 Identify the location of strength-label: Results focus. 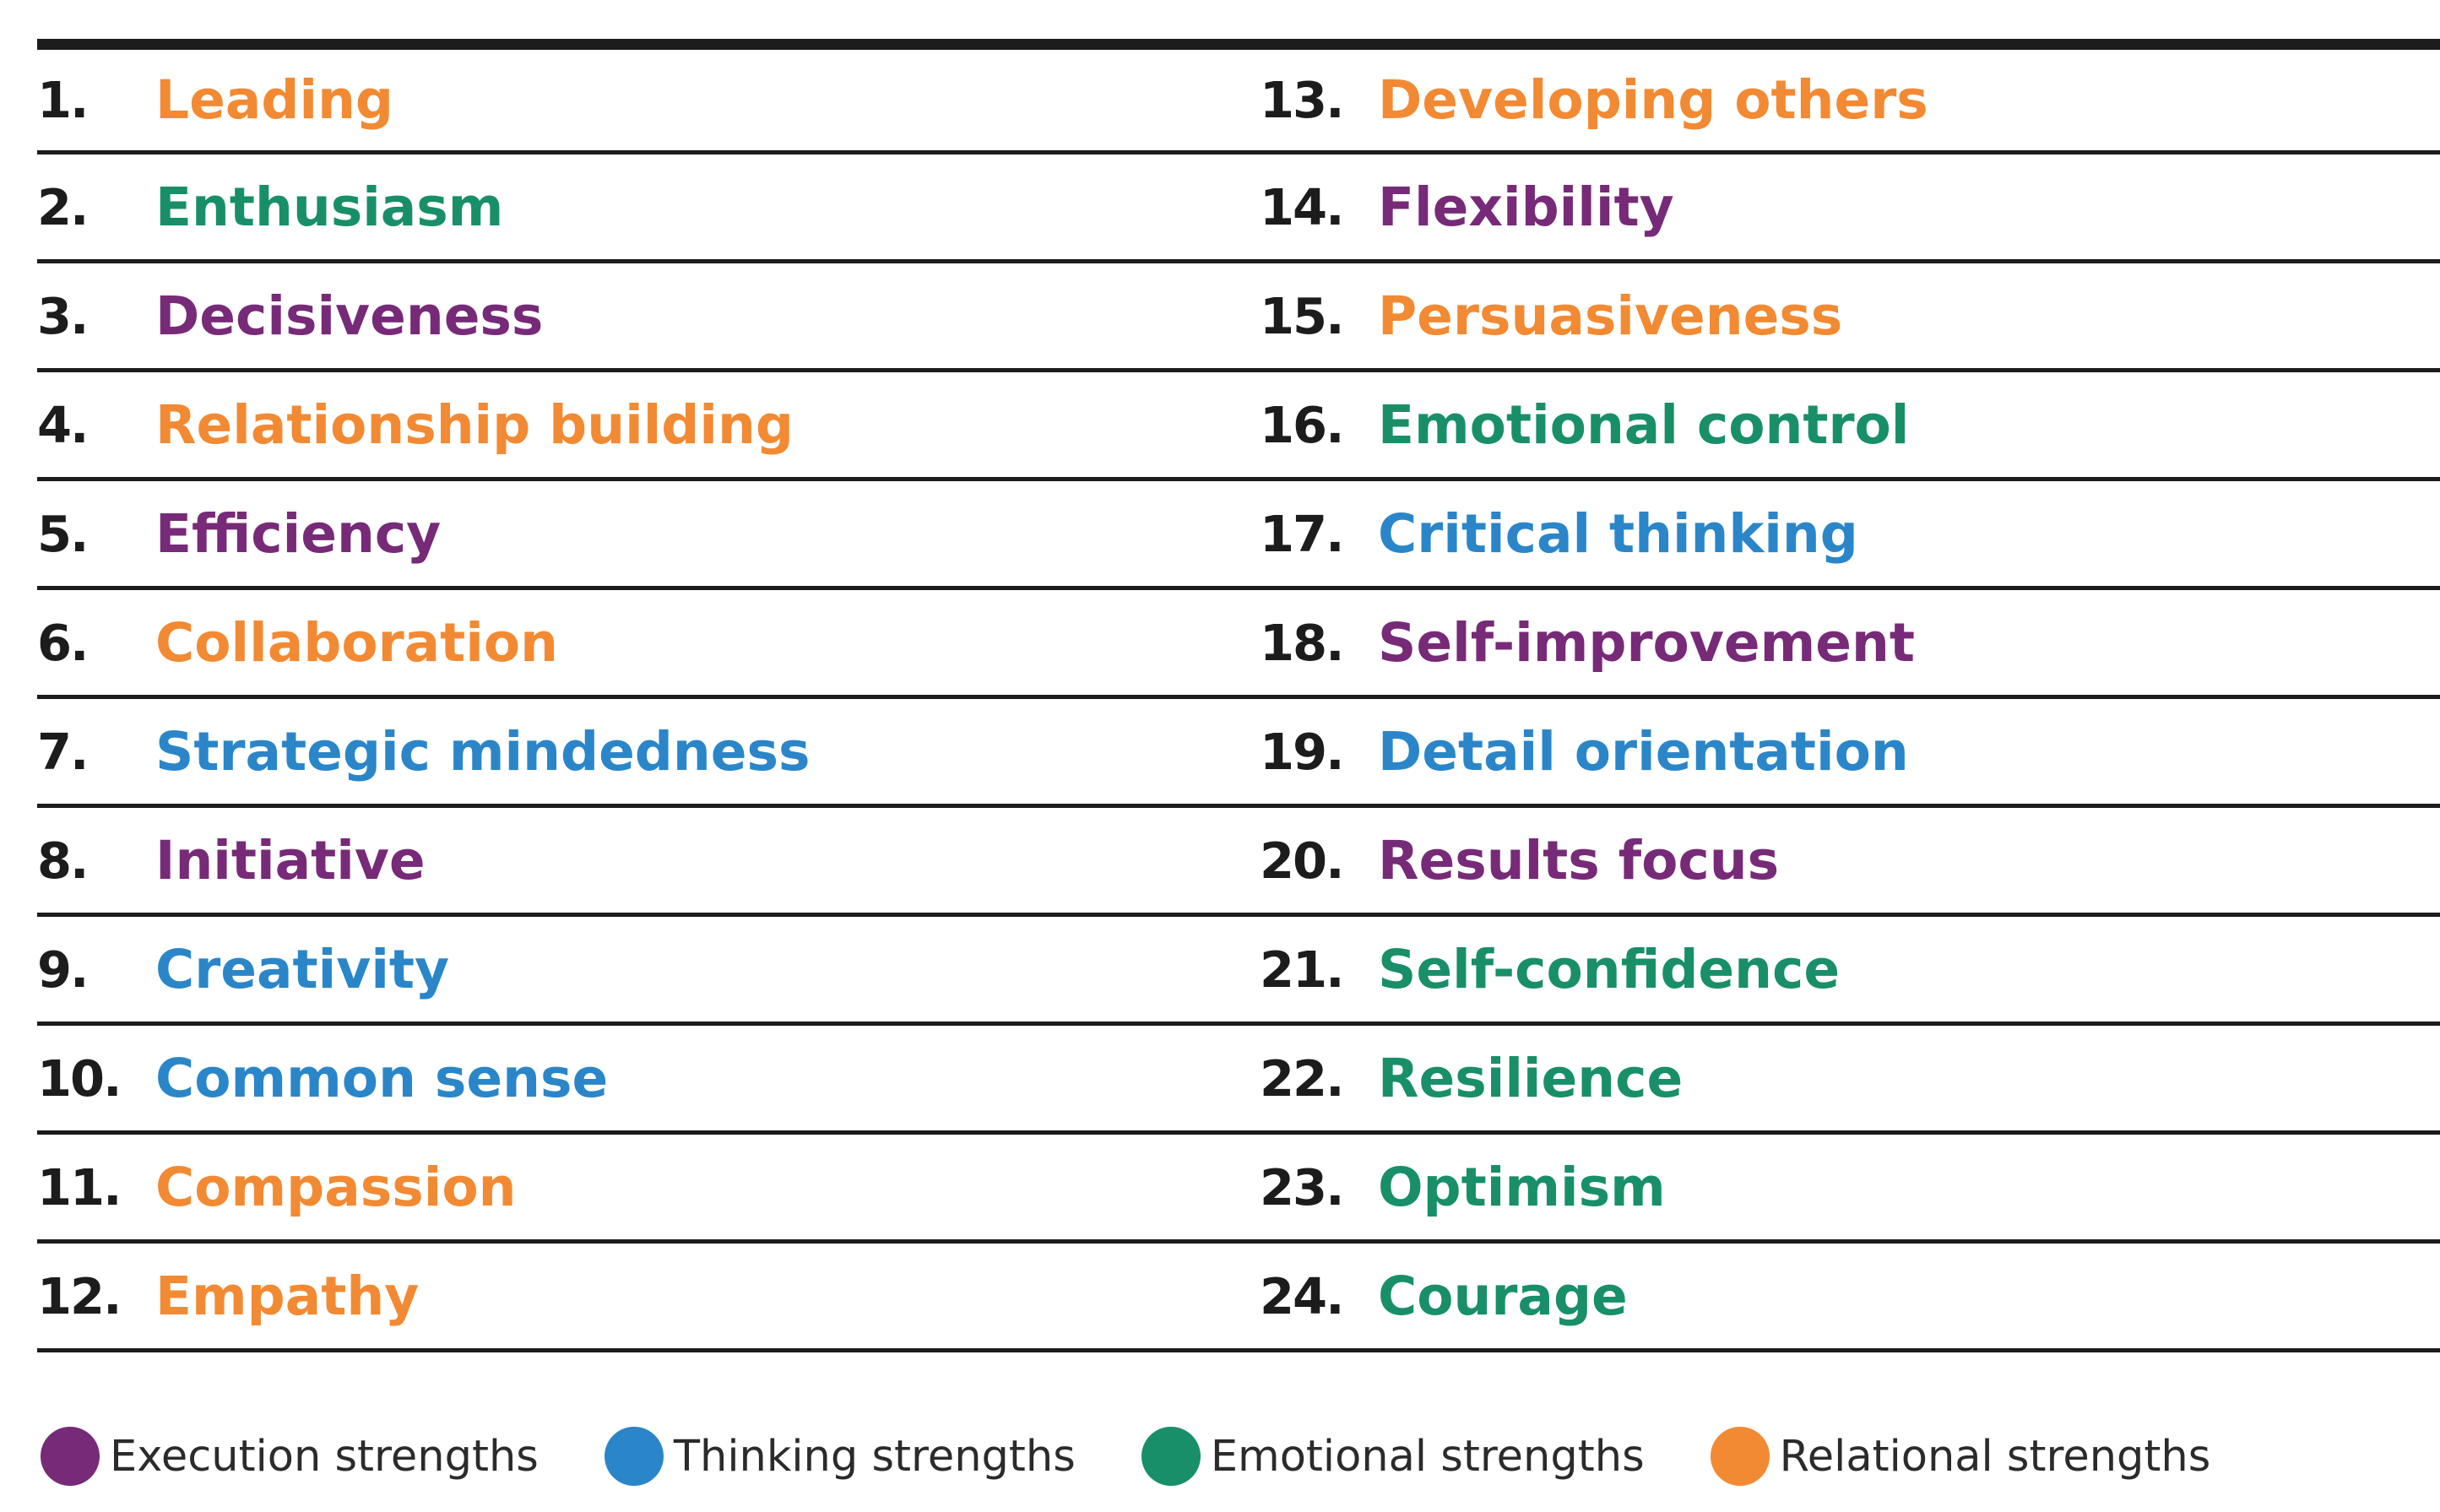
(1579, 860).